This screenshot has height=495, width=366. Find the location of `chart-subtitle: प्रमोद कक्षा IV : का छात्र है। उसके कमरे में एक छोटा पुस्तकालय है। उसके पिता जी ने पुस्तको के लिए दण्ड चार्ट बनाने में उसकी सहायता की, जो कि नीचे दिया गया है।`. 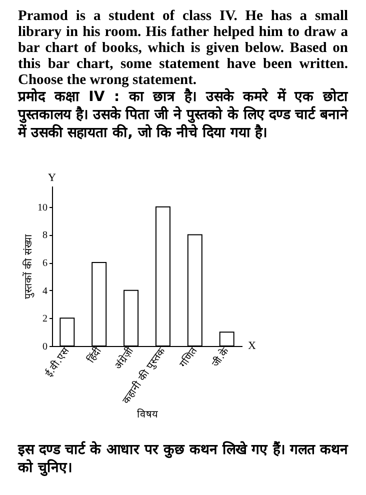

chart-subtitle: प्रमोद कक्षा IV : का छात्र है। उसके कमरे में एक छोटा पुस्तकालय है। उसके पिता जी ने पुस्तको के लिए दण्ड चार्ट बनाने में उसकी सहायता की, जो कि नीचे दिया गया है। is located at coordinates (183, 115).